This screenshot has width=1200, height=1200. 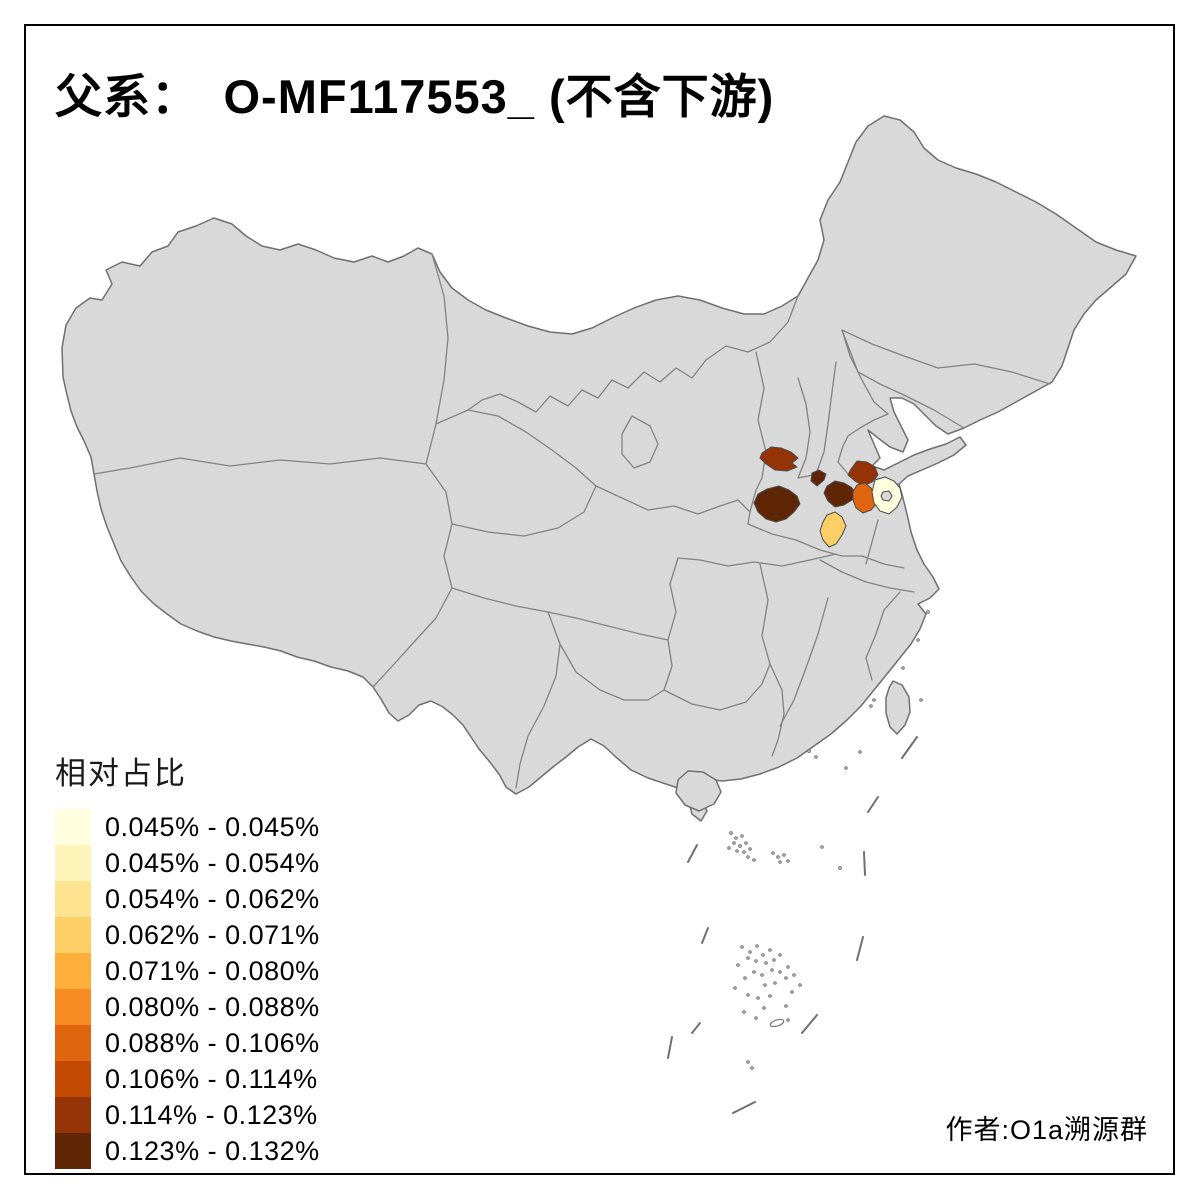 I want to click on legend-label: 0.045% - 0.045%, so click(x=212, y=826).